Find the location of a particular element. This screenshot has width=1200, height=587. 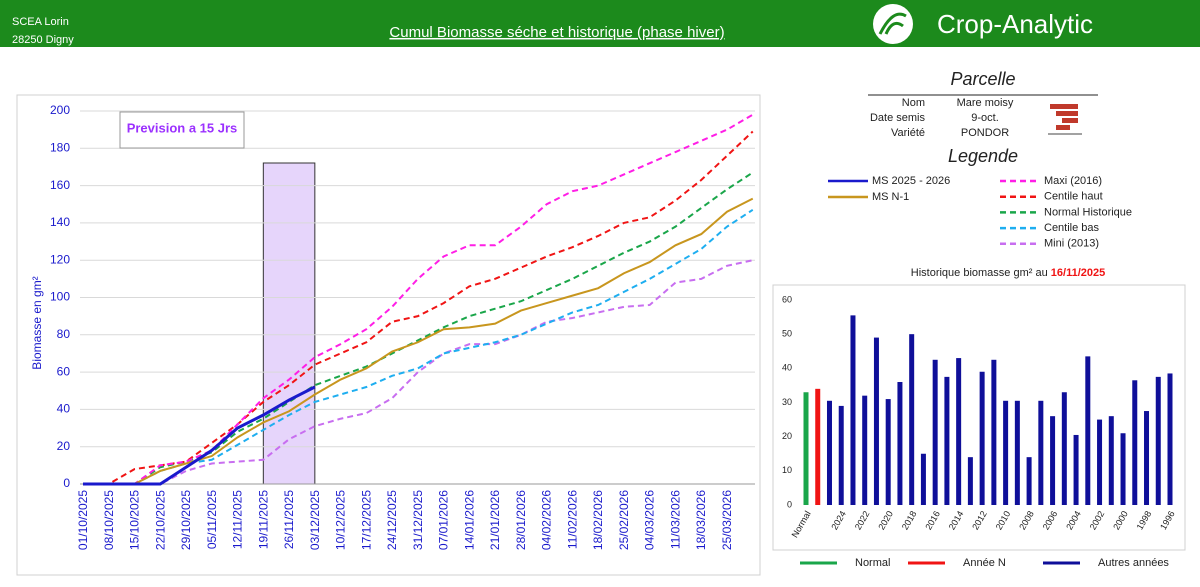

legend-label: MS N-1 is located at coordinates (890, 197).